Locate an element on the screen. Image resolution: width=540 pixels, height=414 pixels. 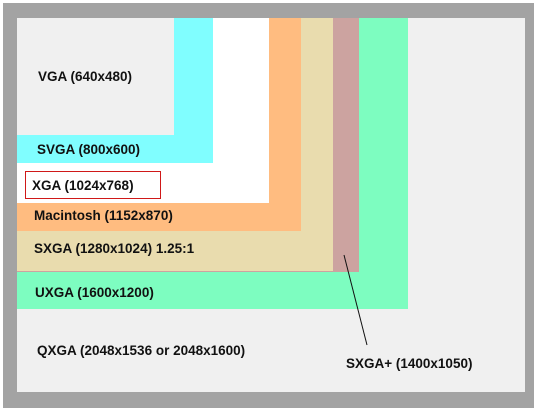
macintosh-label: Macintosh (1152x870) is located at coordinates (103, 215).